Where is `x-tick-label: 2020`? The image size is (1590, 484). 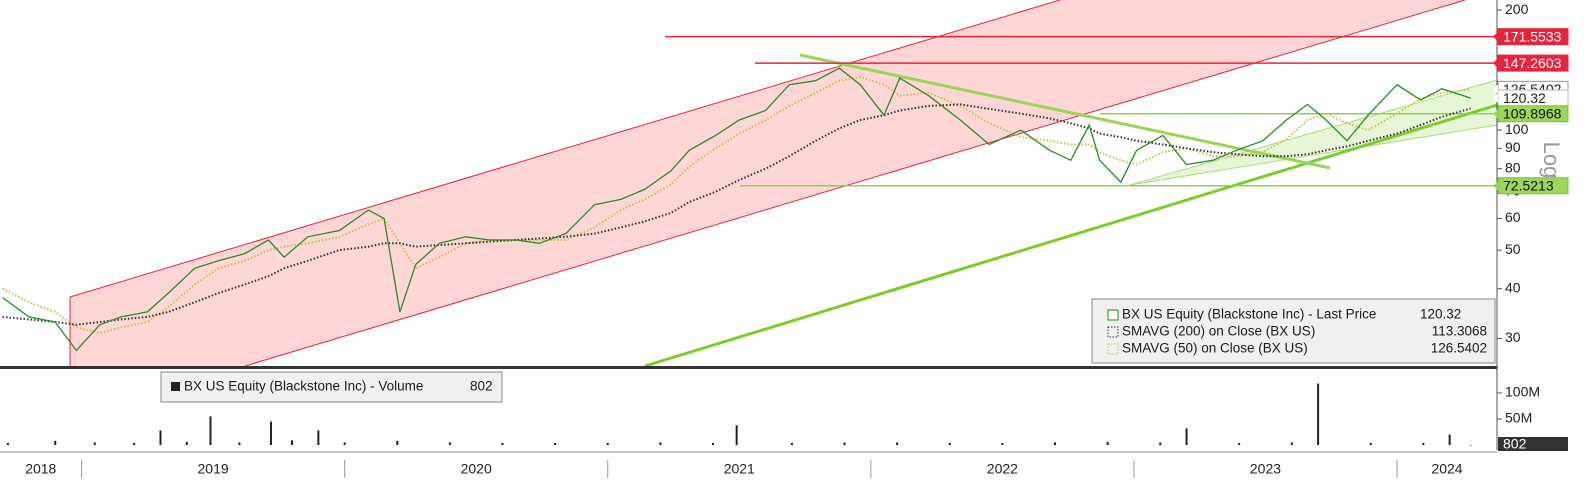
x-tick-label: 2020 is located at coordinates (476, 469).